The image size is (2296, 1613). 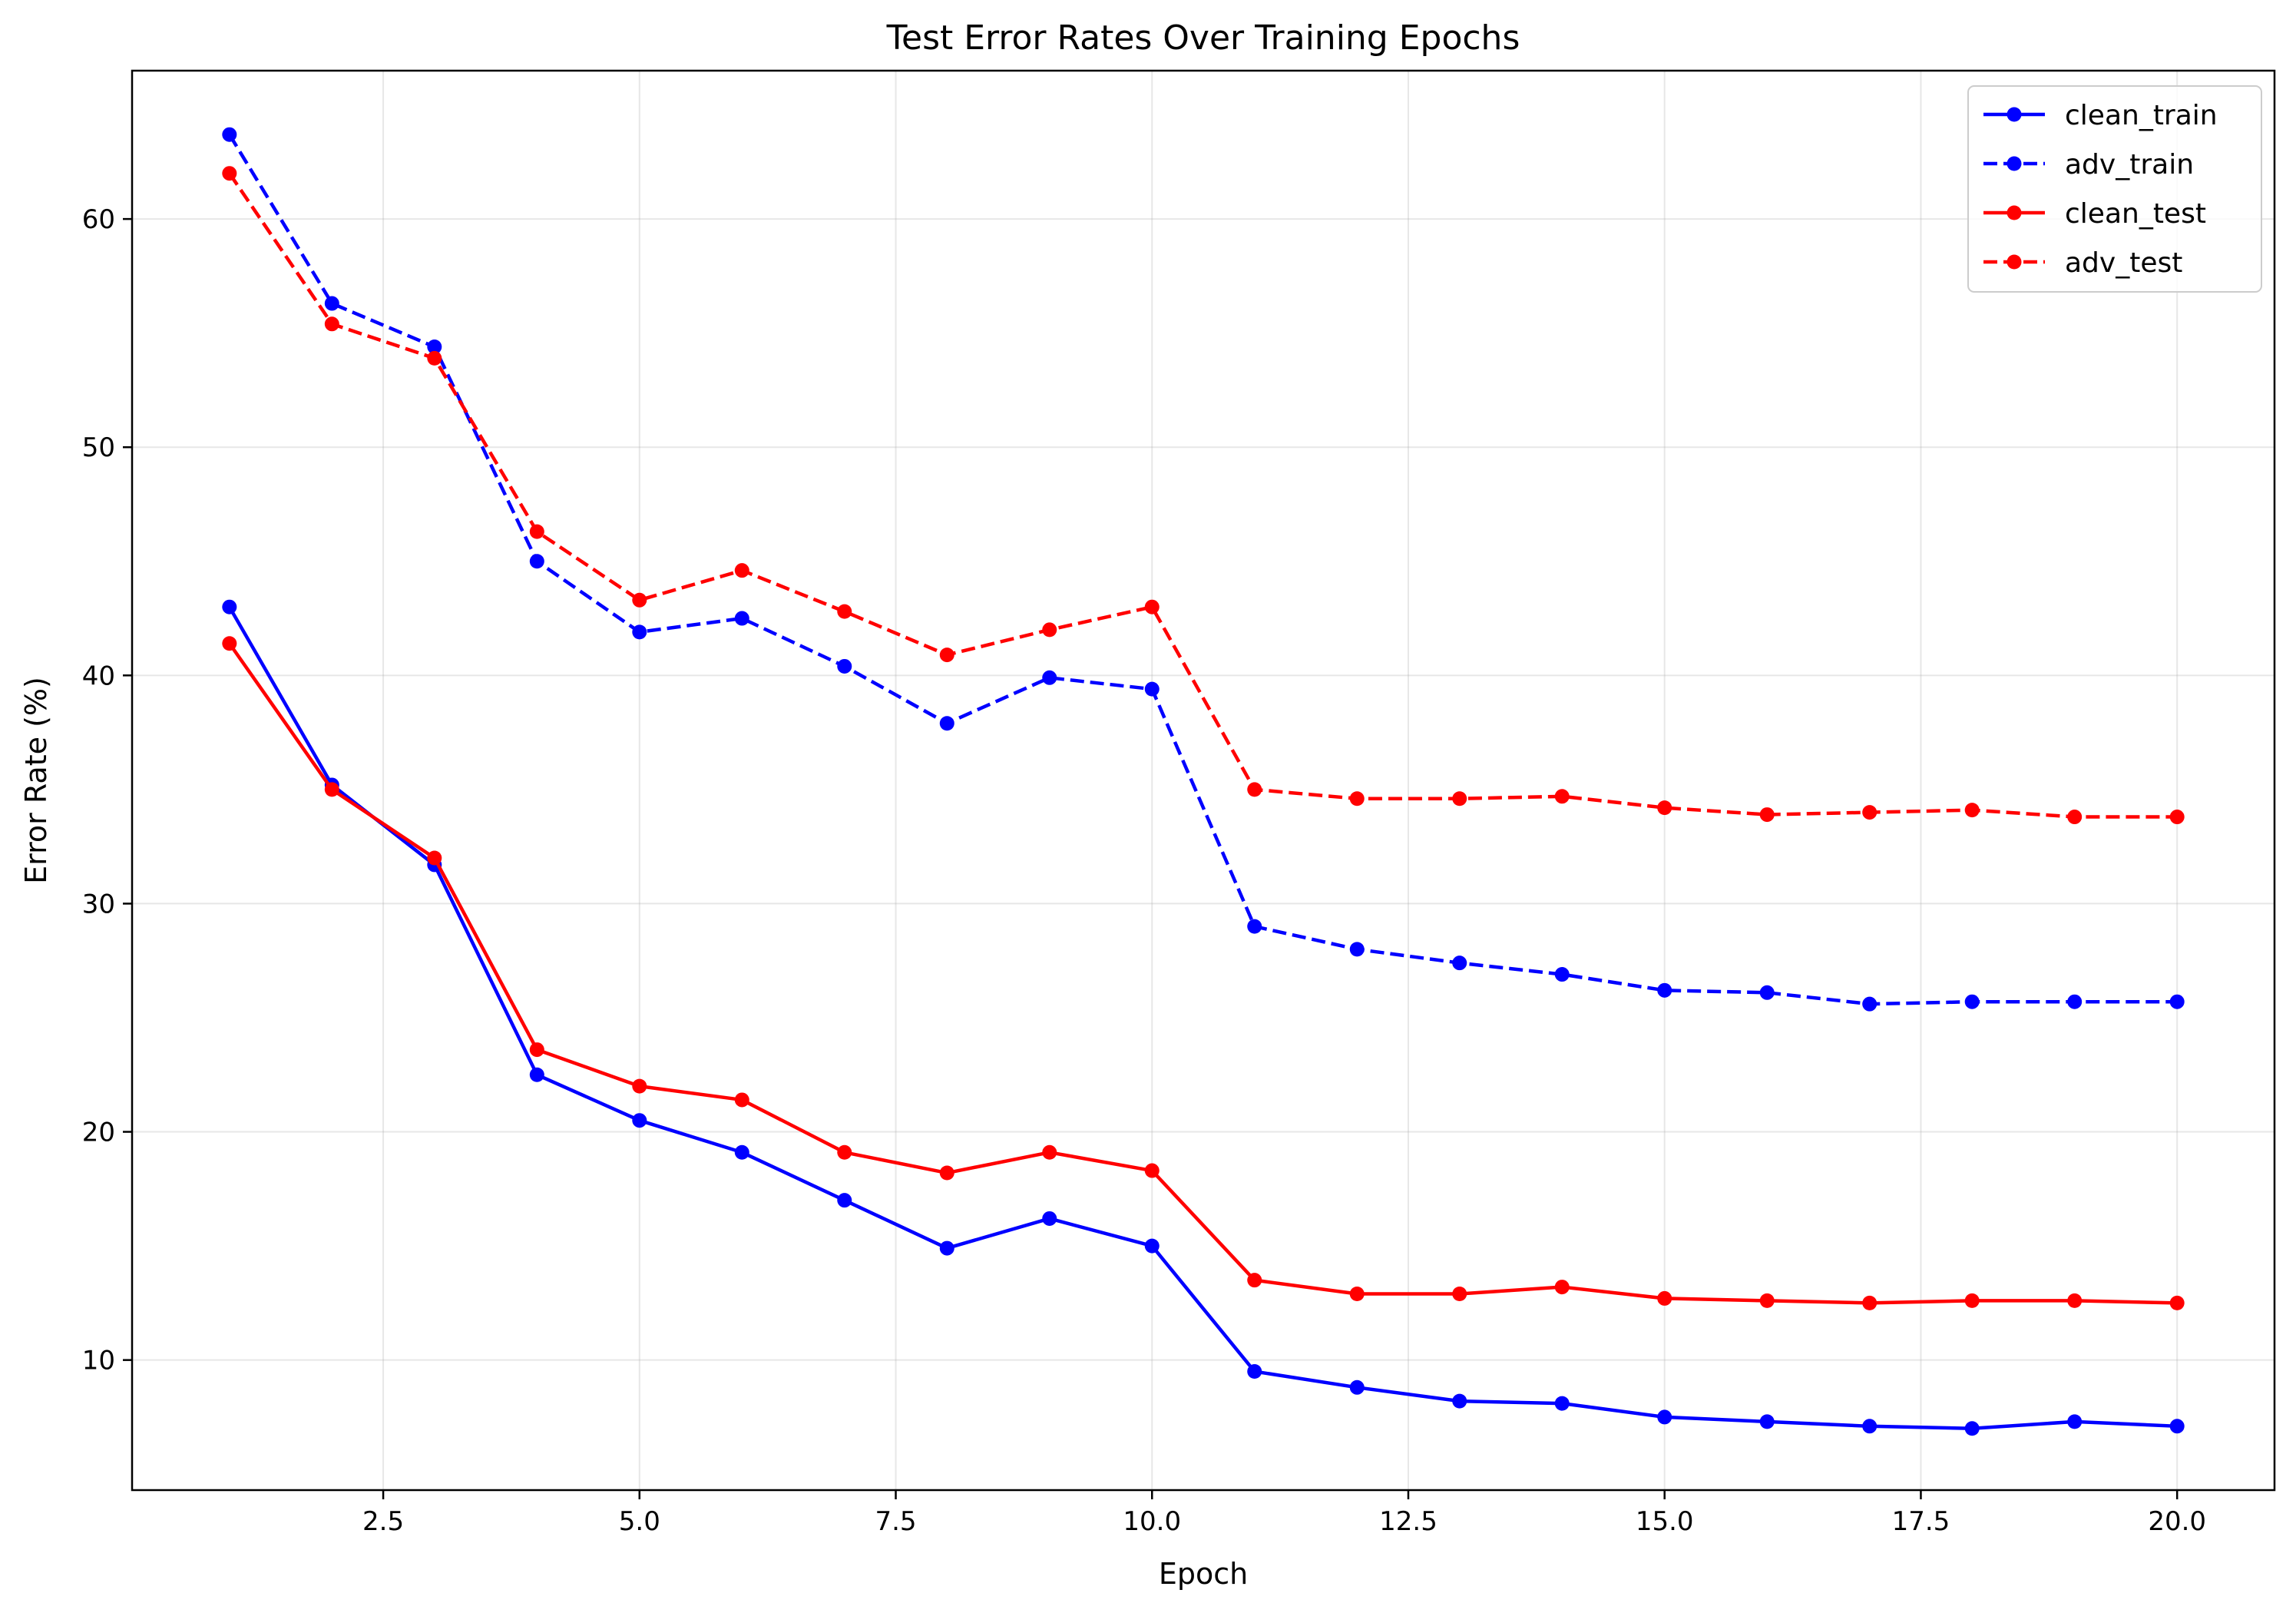 What do you see at coordinates (2141, 115) in the screenshot?
I see `legend-label-clean-train: clean_train` at bounding box center [2141, 115].